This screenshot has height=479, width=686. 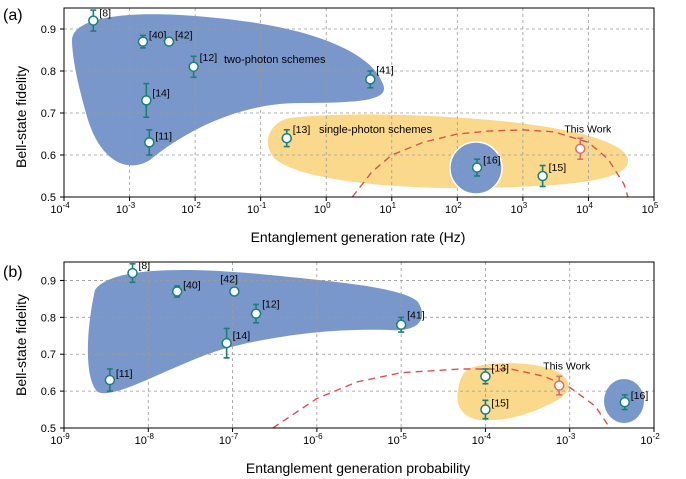 What do you see at coordinates (21, 117) in the screenshot?
I see `panel-a-ylabel: Bell-state fidelity` at bounding box center [21, 117].